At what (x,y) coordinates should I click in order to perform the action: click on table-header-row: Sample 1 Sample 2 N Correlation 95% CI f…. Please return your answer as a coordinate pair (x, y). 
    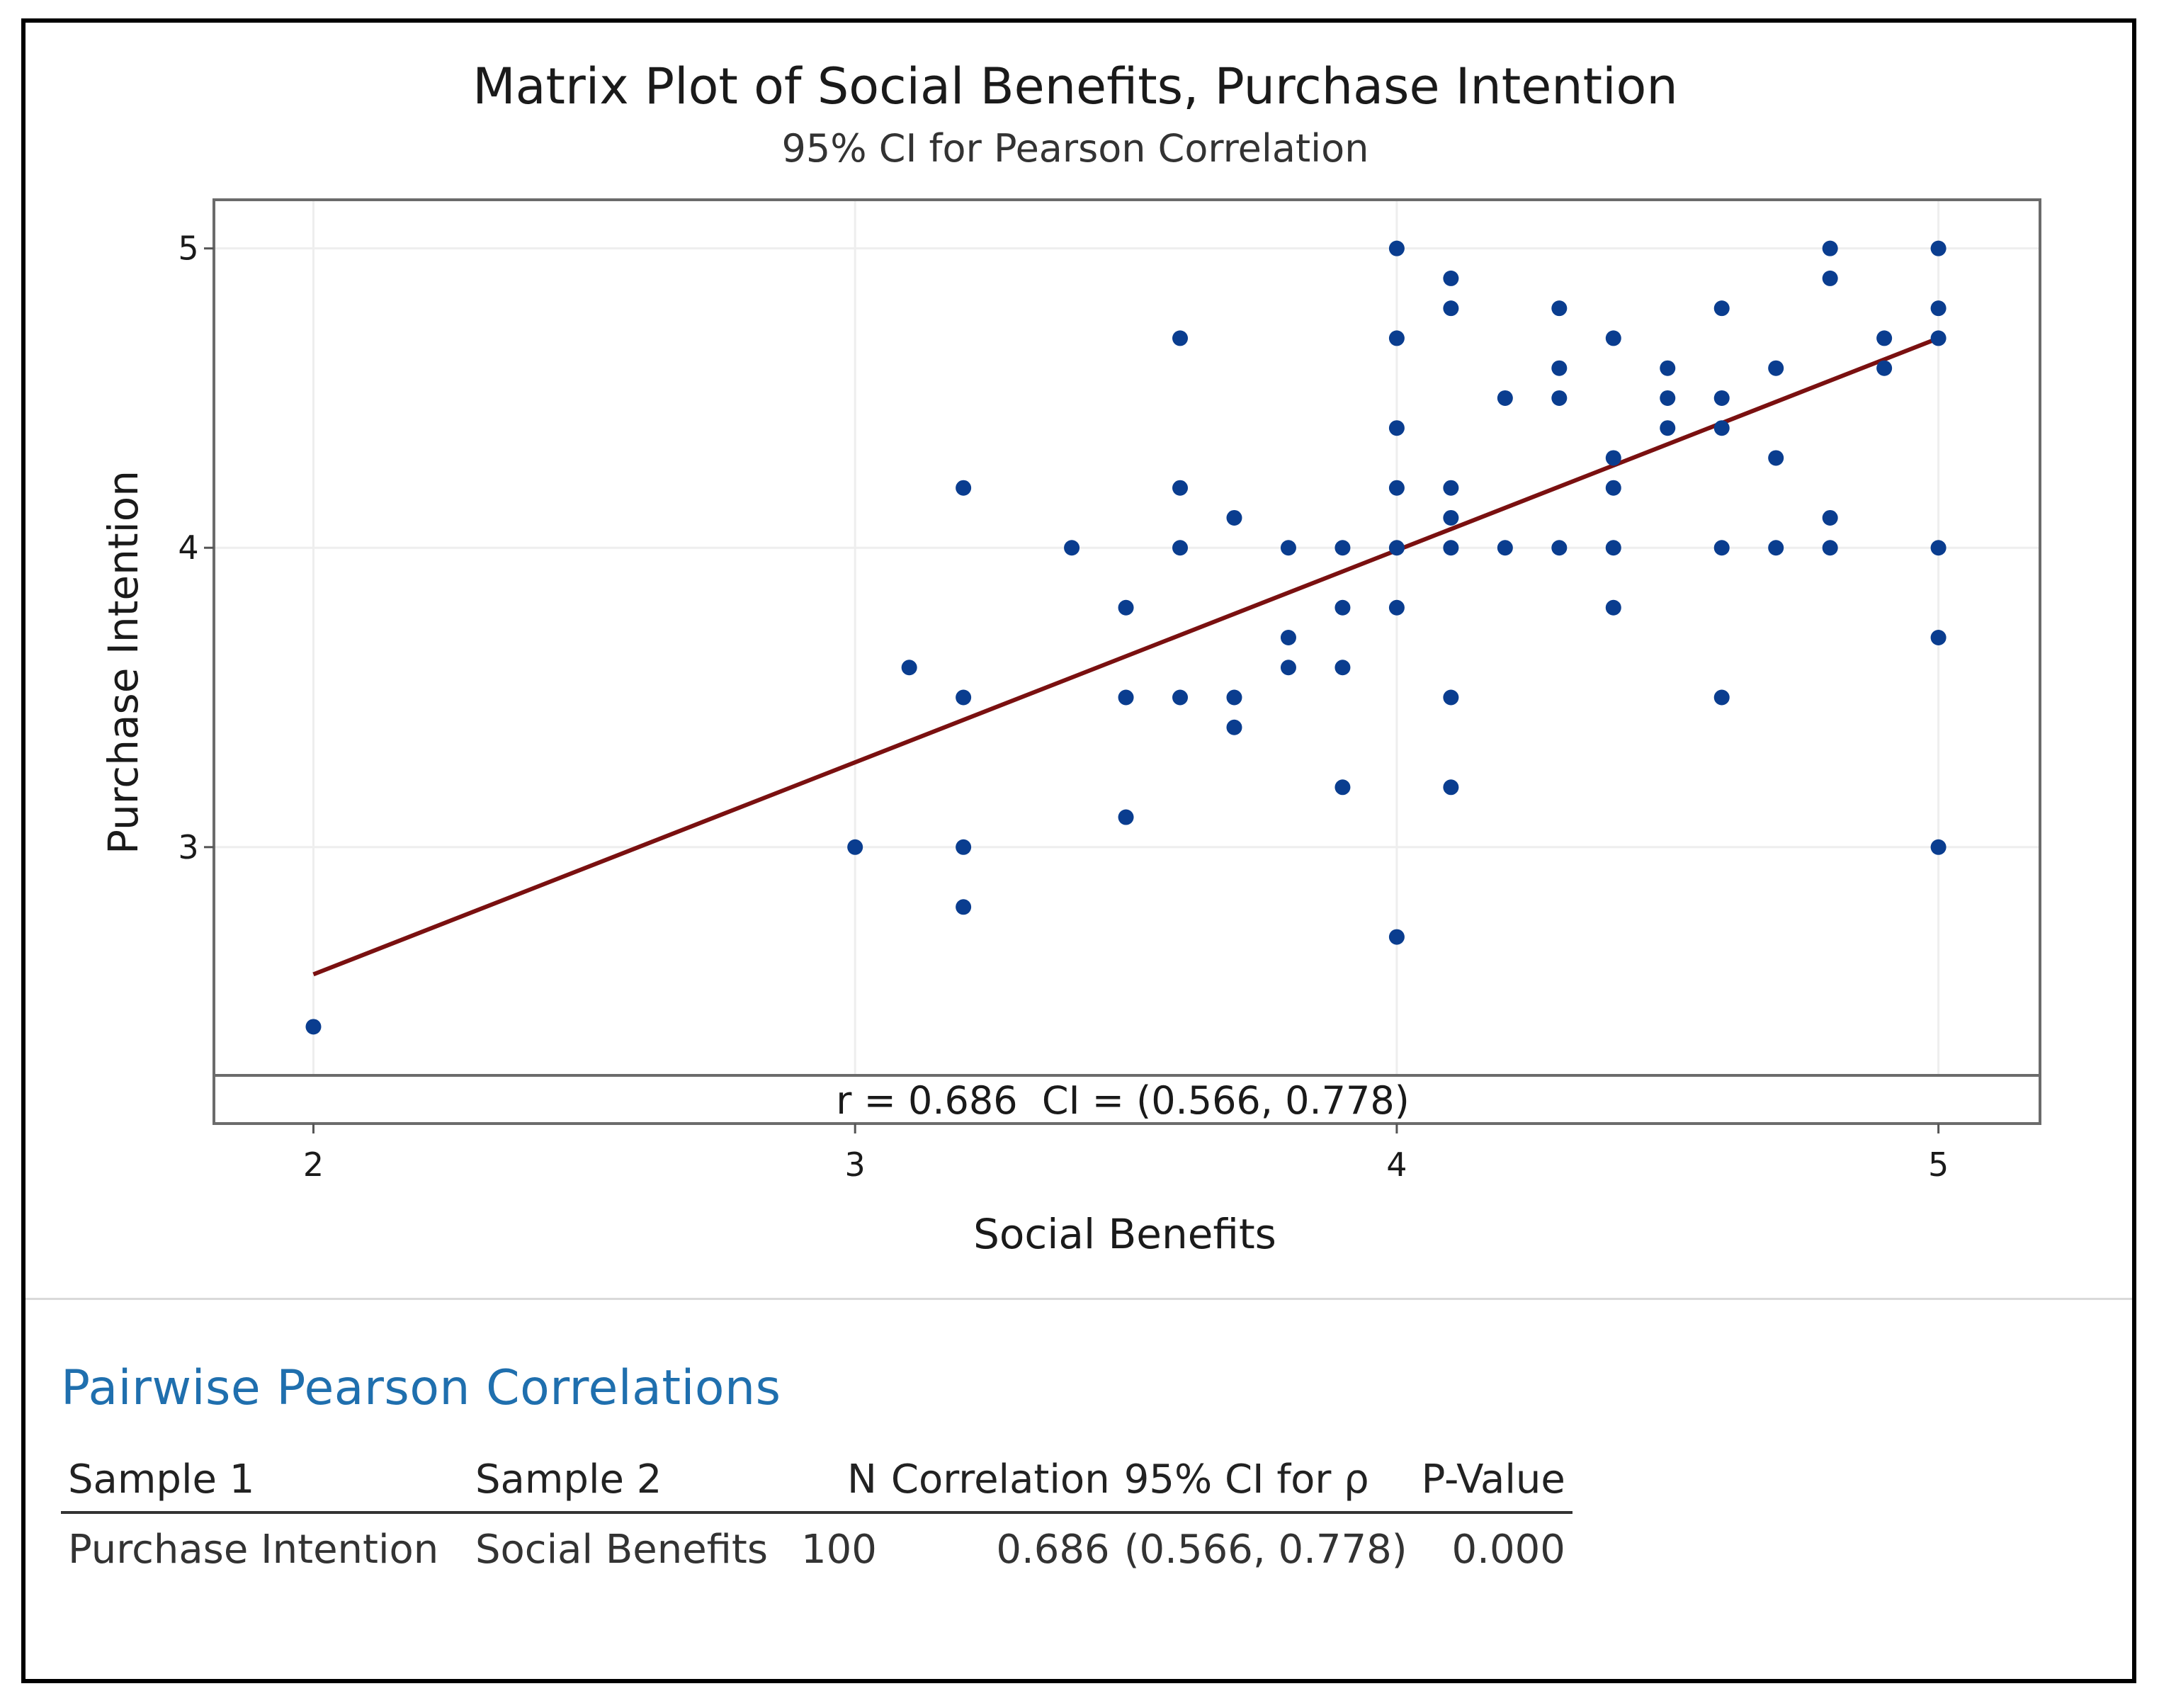
    Looking at the image, I should click on (817, 1484).